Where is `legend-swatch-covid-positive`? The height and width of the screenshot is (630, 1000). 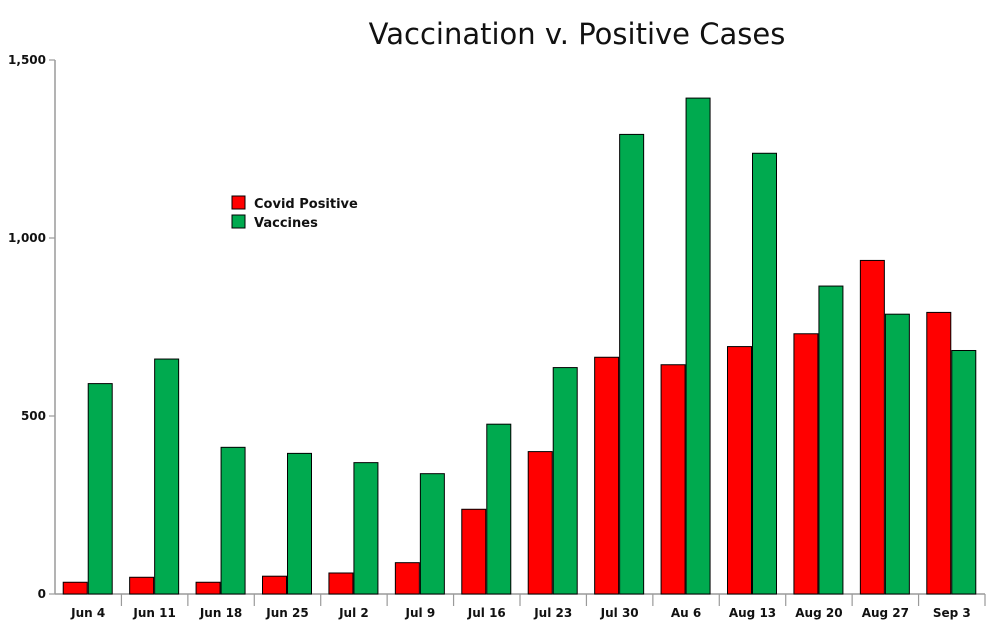 legend-swatch-covid-positive is located at coordinates (238, 202).